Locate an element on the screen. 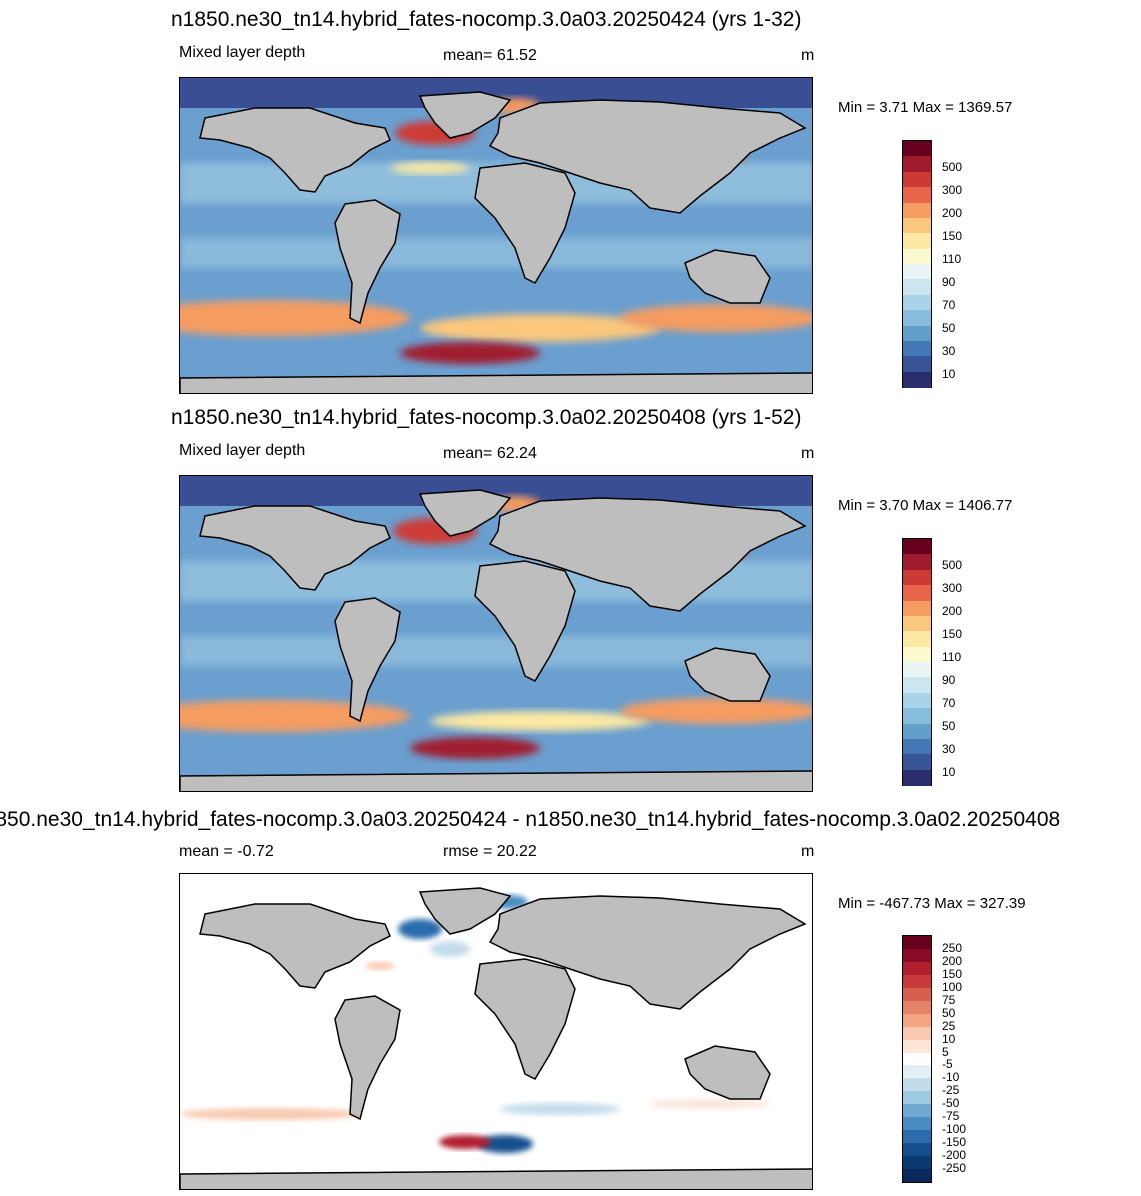 Image resolution: width=1141 pixels, height=1196 pixels. panel-1-map is located at coordinates (496, 235).